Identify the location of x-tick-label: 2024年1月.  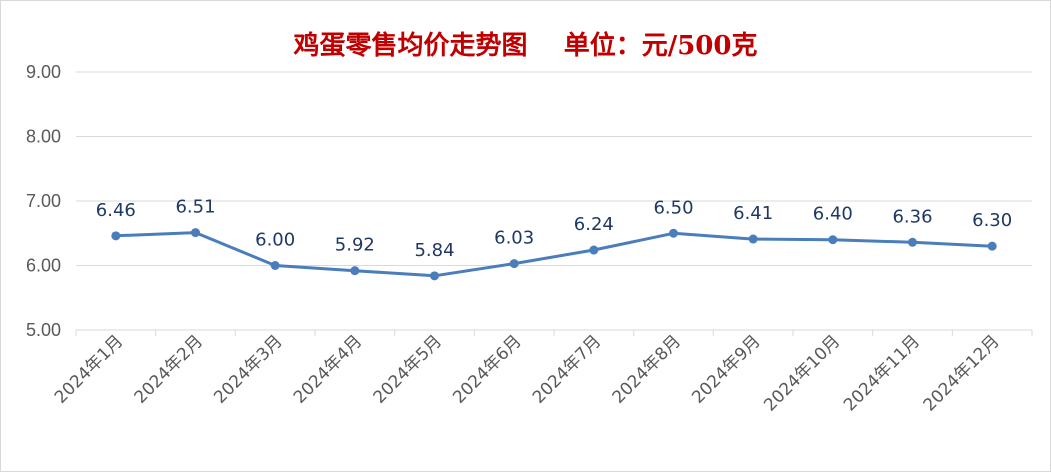
(89, 369).